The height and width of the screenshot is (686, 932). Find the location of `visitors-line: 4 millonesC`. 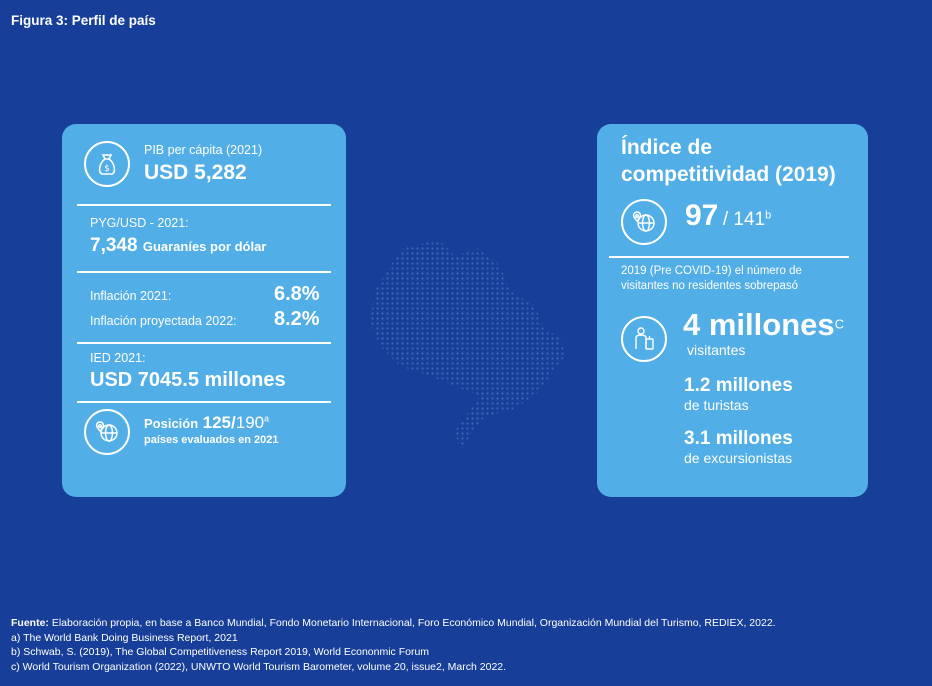

visitors-line: 4 millonesC is located at coordinates (763, 325).